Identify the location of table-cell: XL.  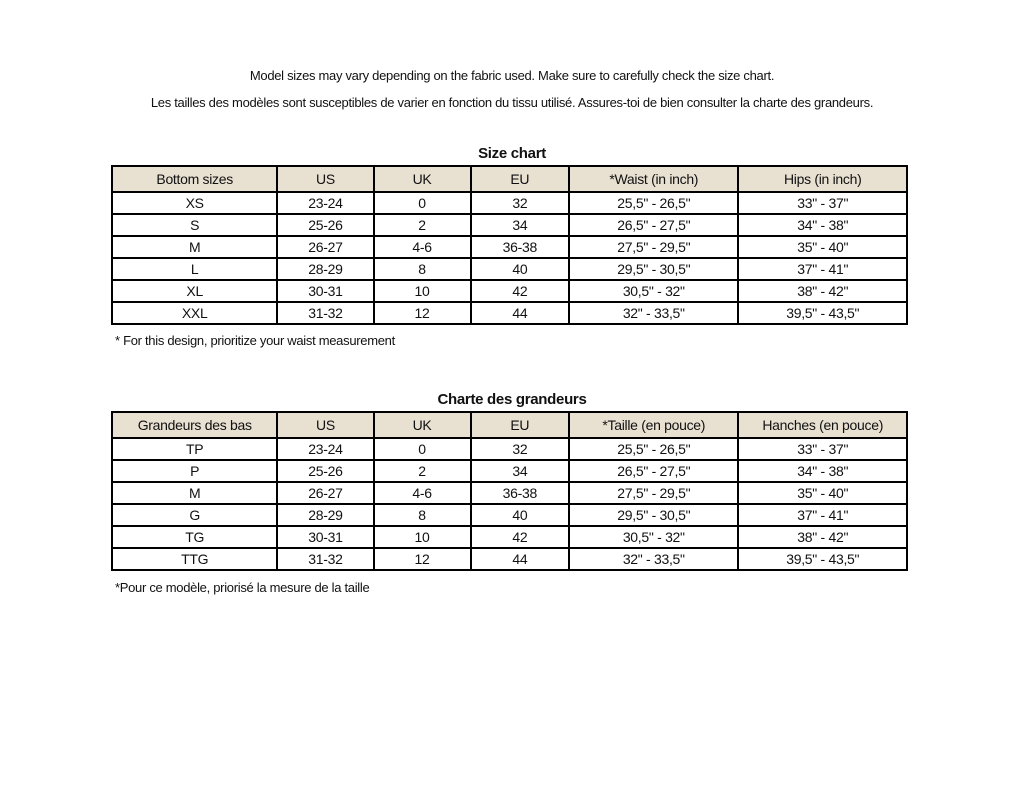
(194, 291).